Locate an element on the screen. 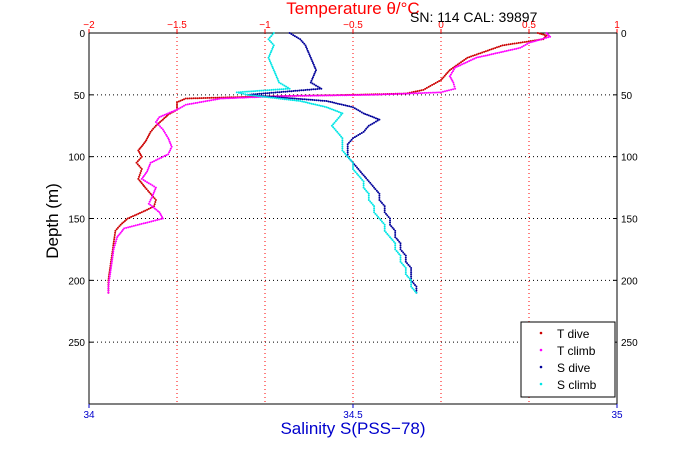 The image size is (681, 454). legend-items: T dive T climb S dive S climb is located at coordinates (568, 359).